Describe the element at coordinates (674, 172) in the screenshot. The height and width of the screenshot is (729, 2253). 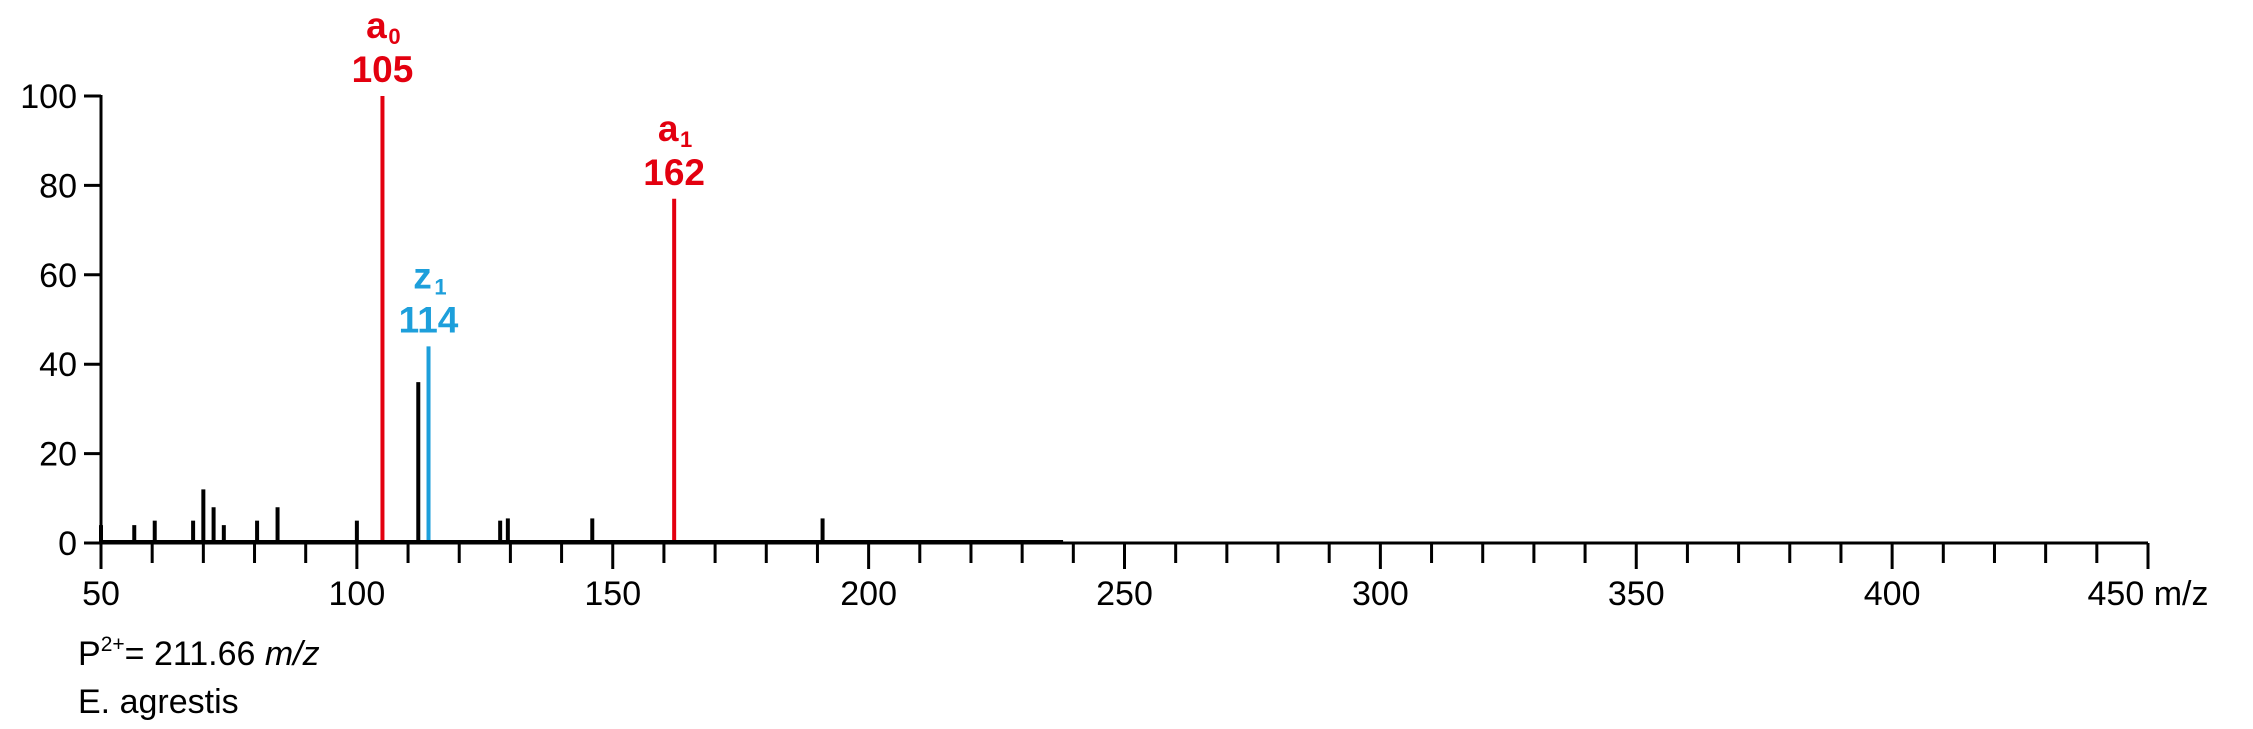
I see `peak-mz-label: 162` at that location.